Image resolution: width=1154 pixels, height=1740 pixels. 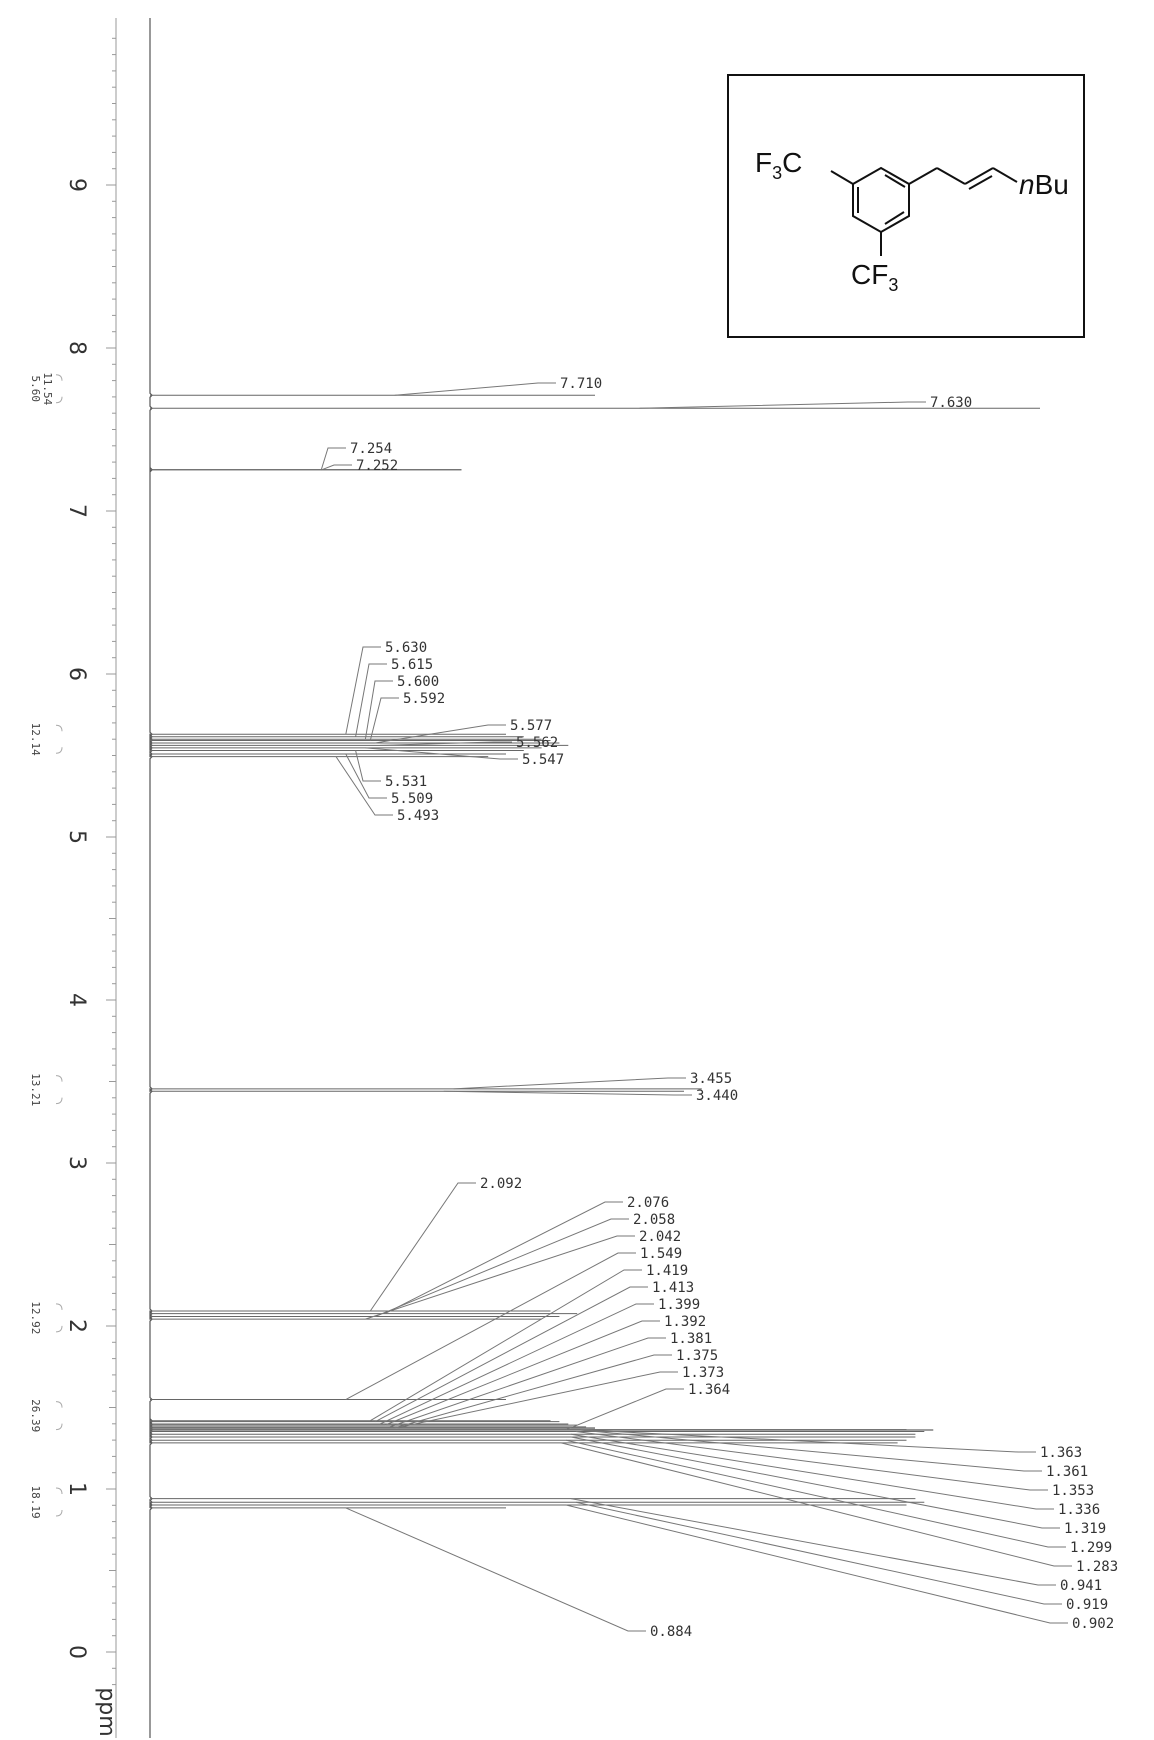 I want to click on peak-label: 7.252, so click(x=377, y=466).